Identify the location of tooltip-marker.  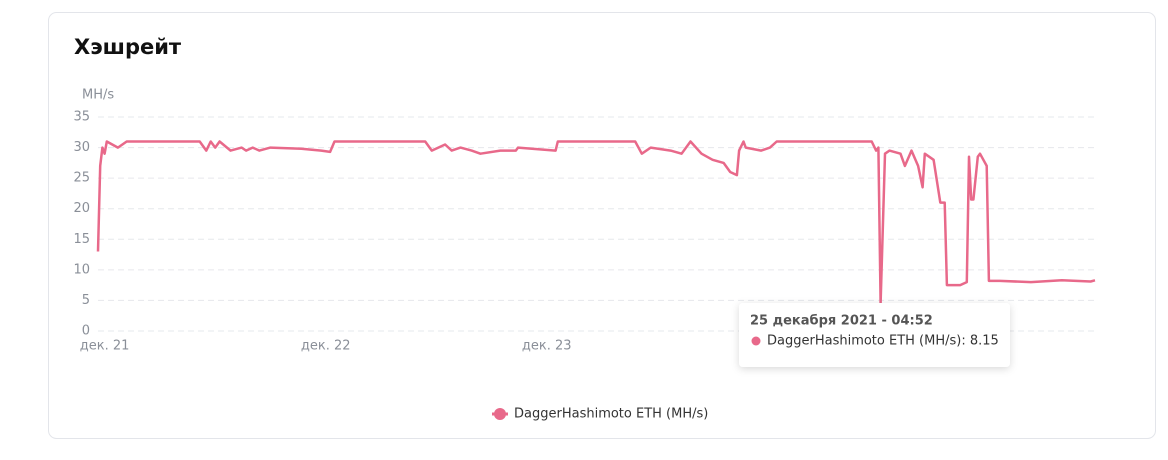
(756, 341).